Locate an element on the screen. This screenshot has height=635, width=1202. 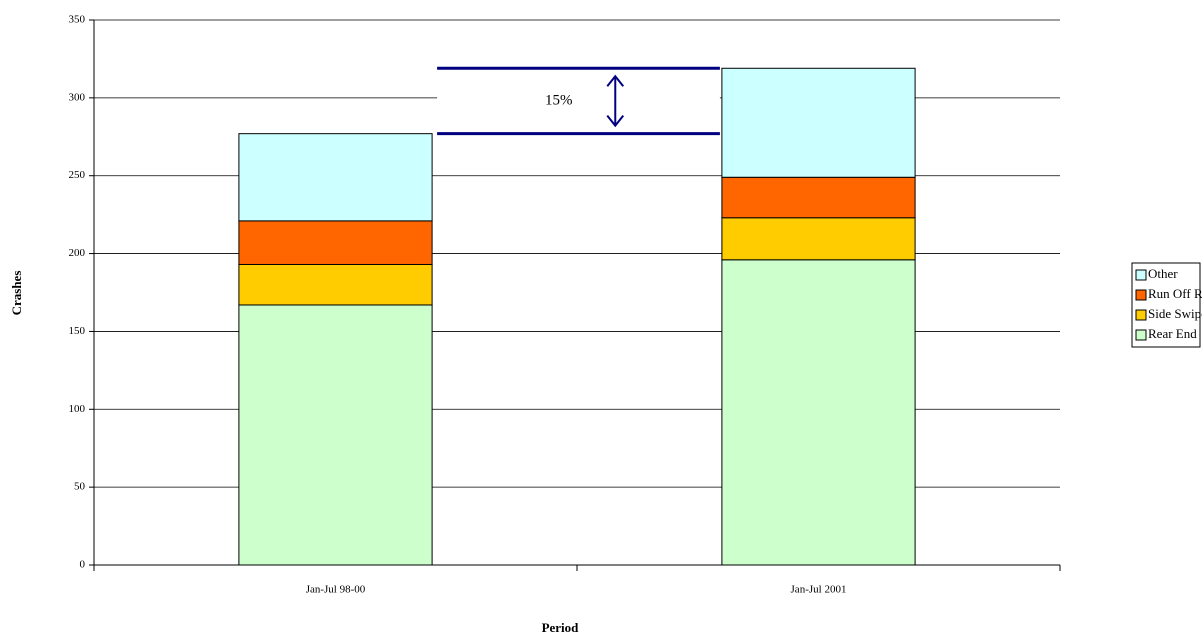
y-tick-label: 100 is located at coordinates (77, 409).